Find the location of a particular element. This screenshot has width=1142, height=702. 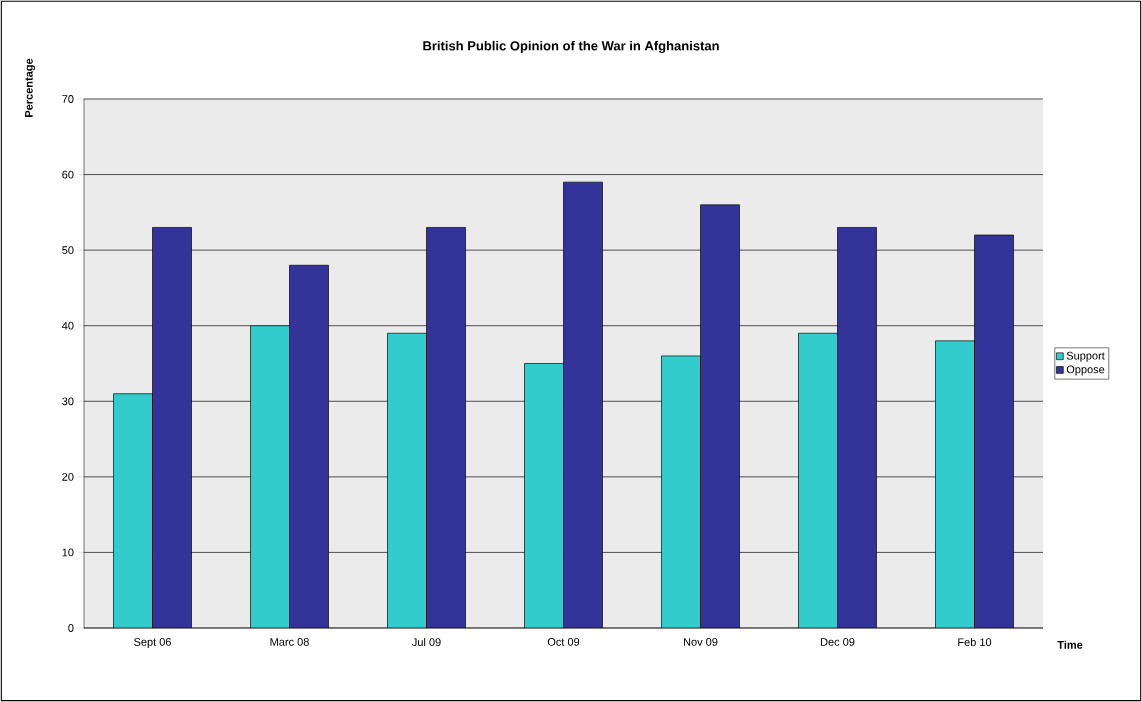

chart-title: British Public Opinion of the War in Afghanistan is located at coordinates (571, 47).